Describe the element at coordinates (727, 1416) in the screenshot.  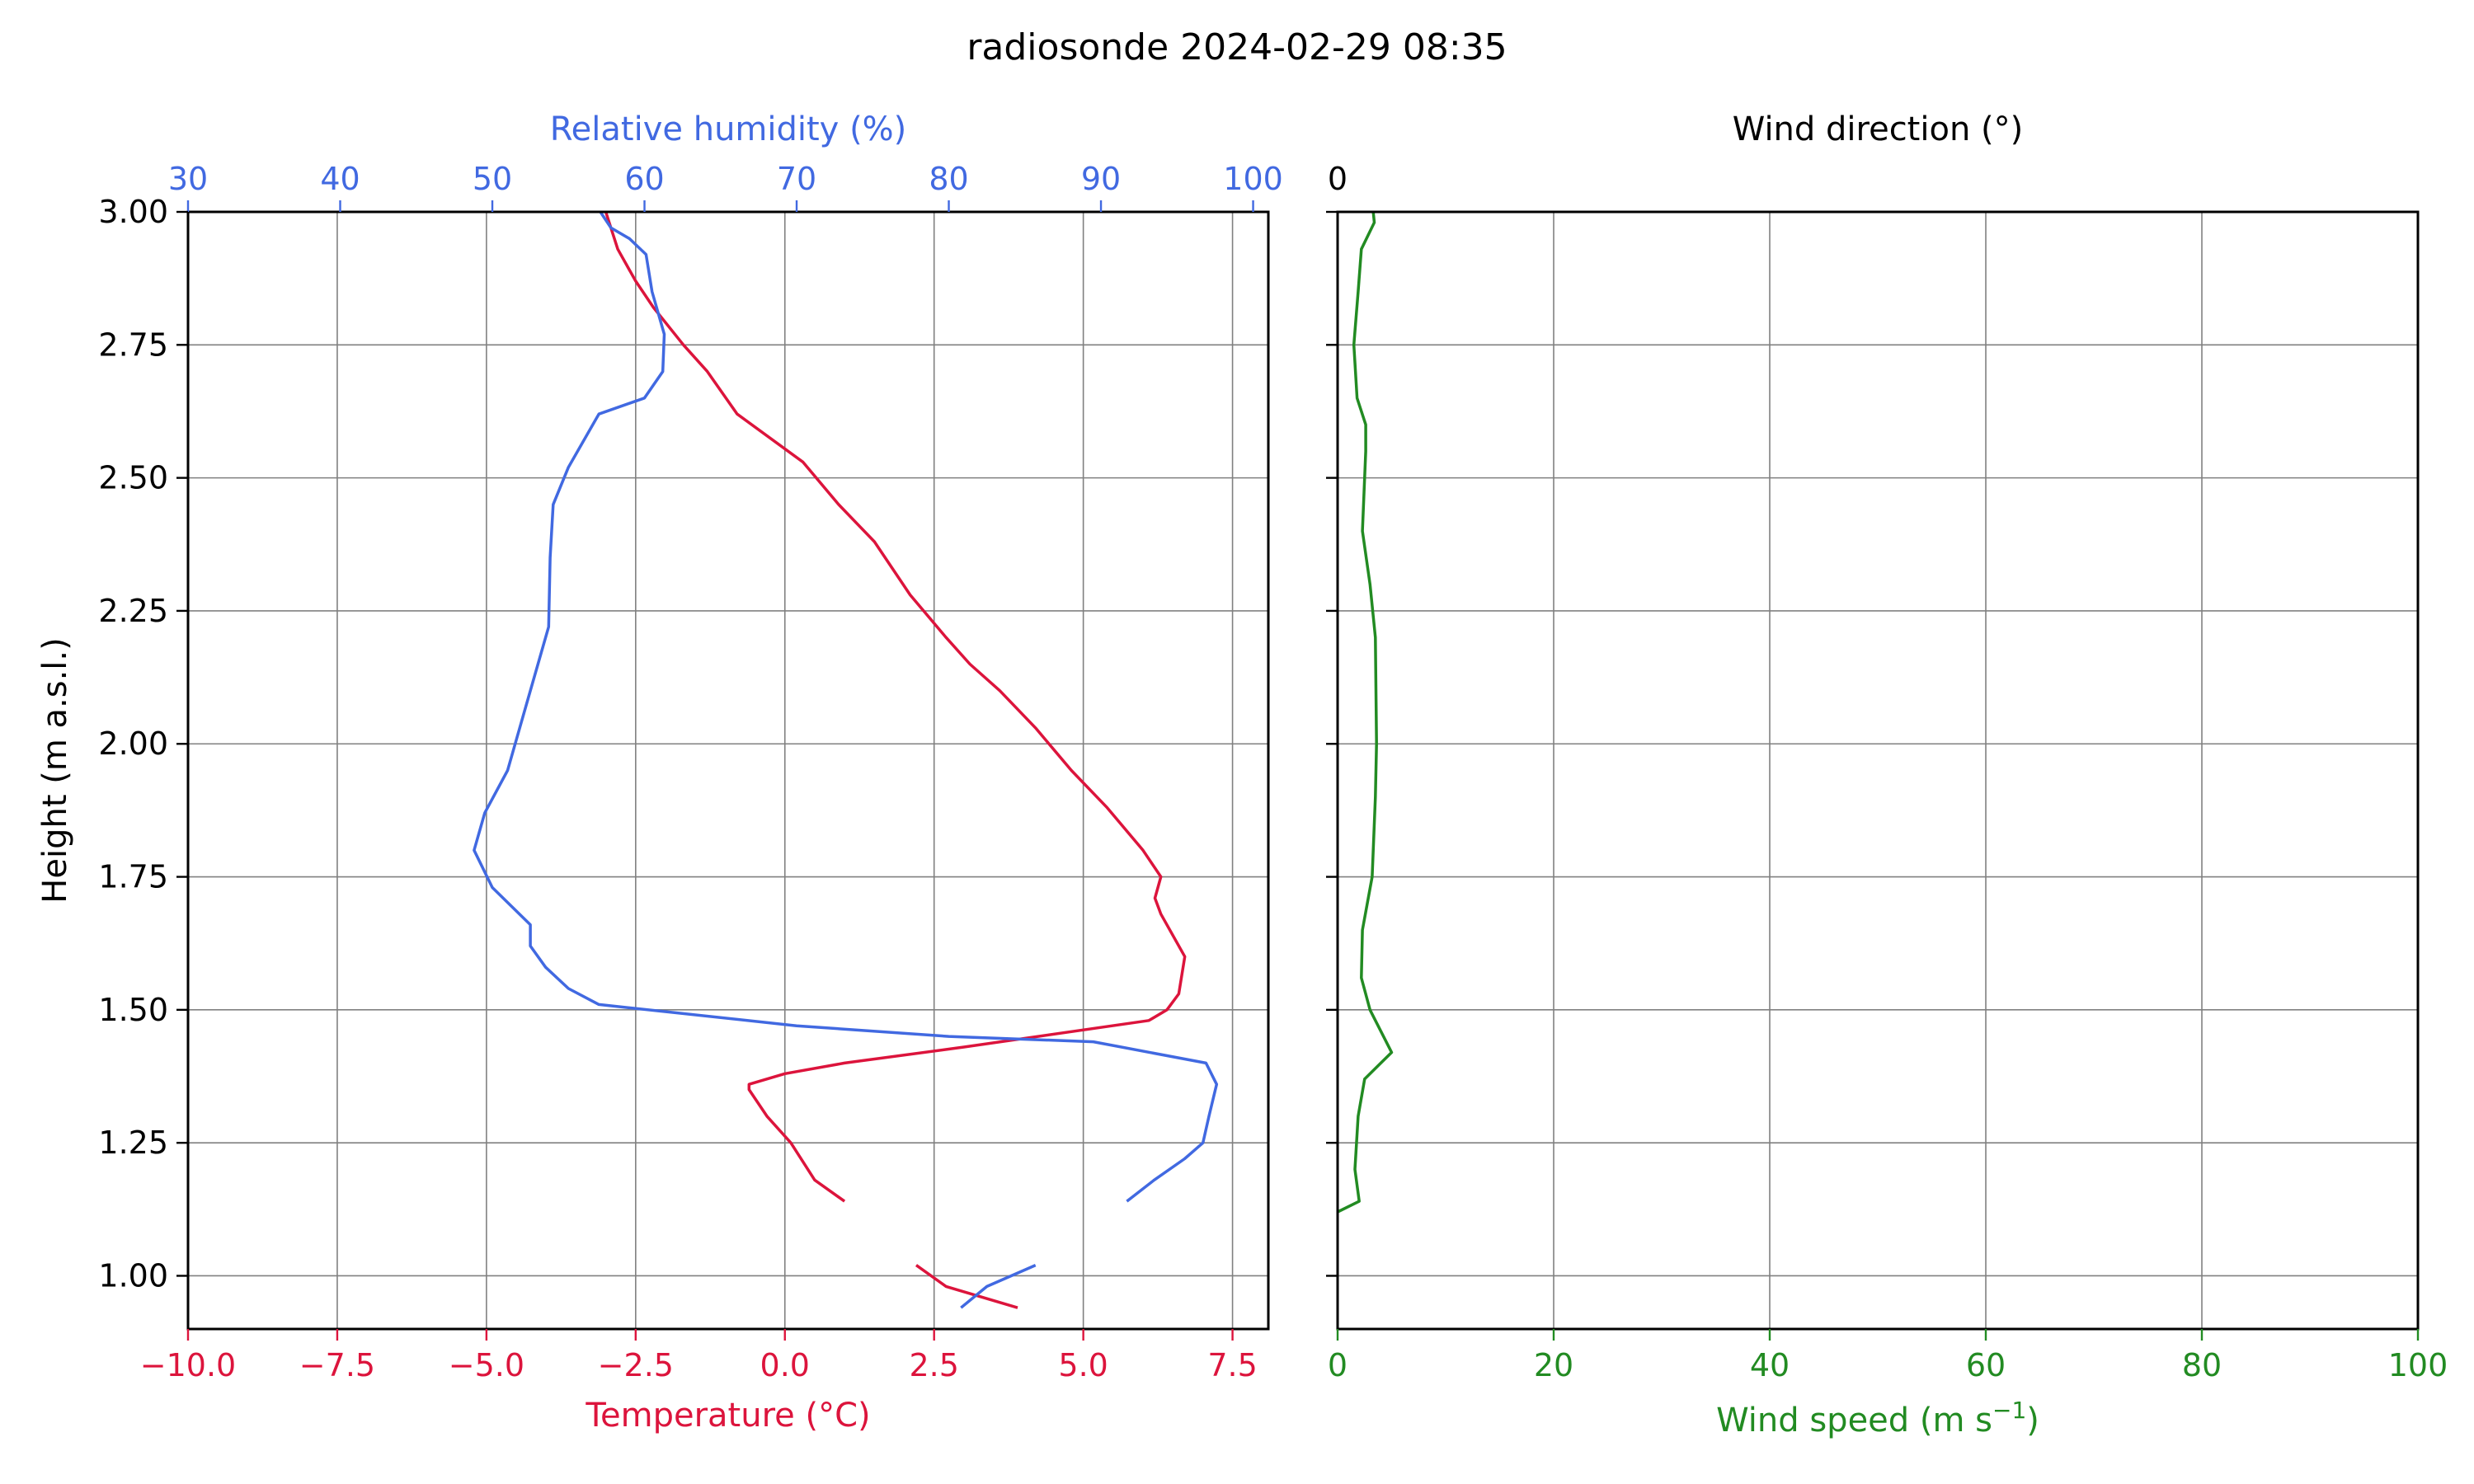
I see `temperature-axis-label: Temperature (°C)` at that location.